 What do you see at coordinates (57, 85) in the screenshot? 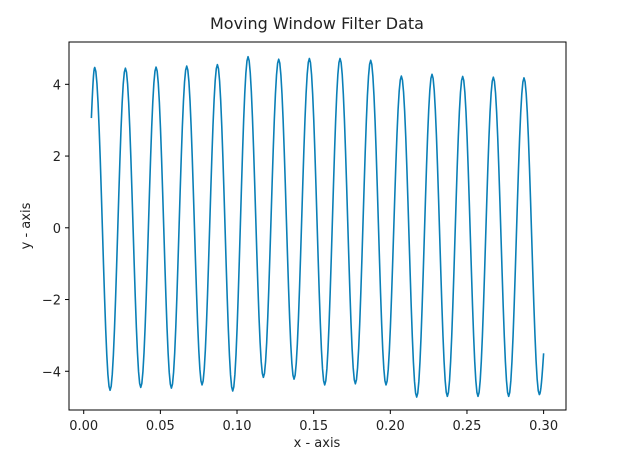
I see `y-tick-label: 4` at bounding box center [57, 85].